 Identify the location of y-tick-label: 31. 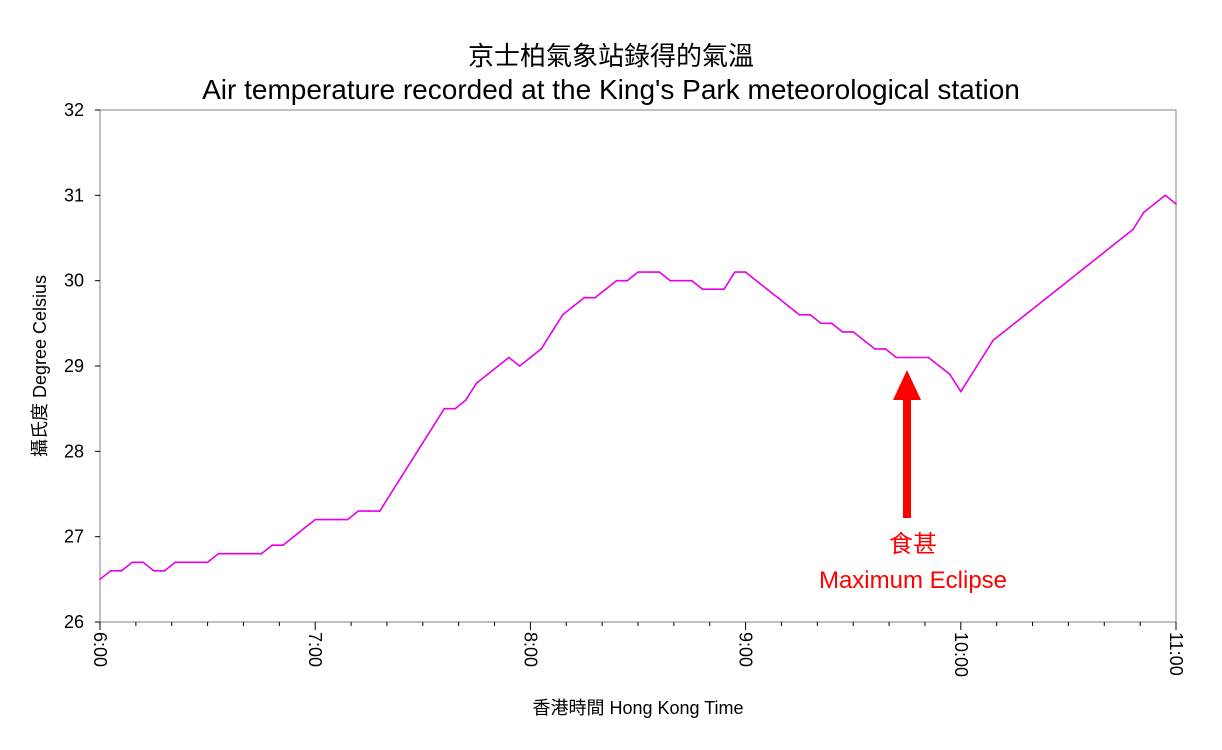
(74, 195).